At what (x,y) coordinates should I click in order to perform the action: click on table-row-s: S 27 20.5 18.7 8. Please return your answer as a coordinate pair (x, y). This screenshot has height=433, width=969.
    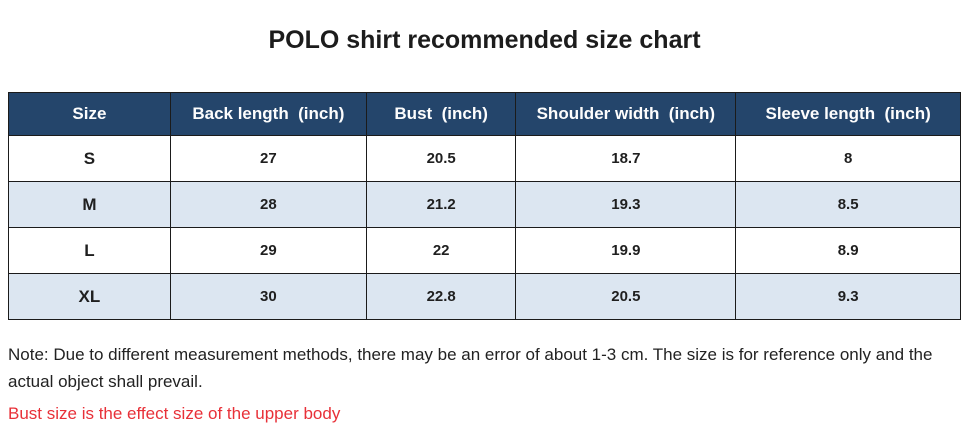
    Looking at the image, I should click on (484, 158).